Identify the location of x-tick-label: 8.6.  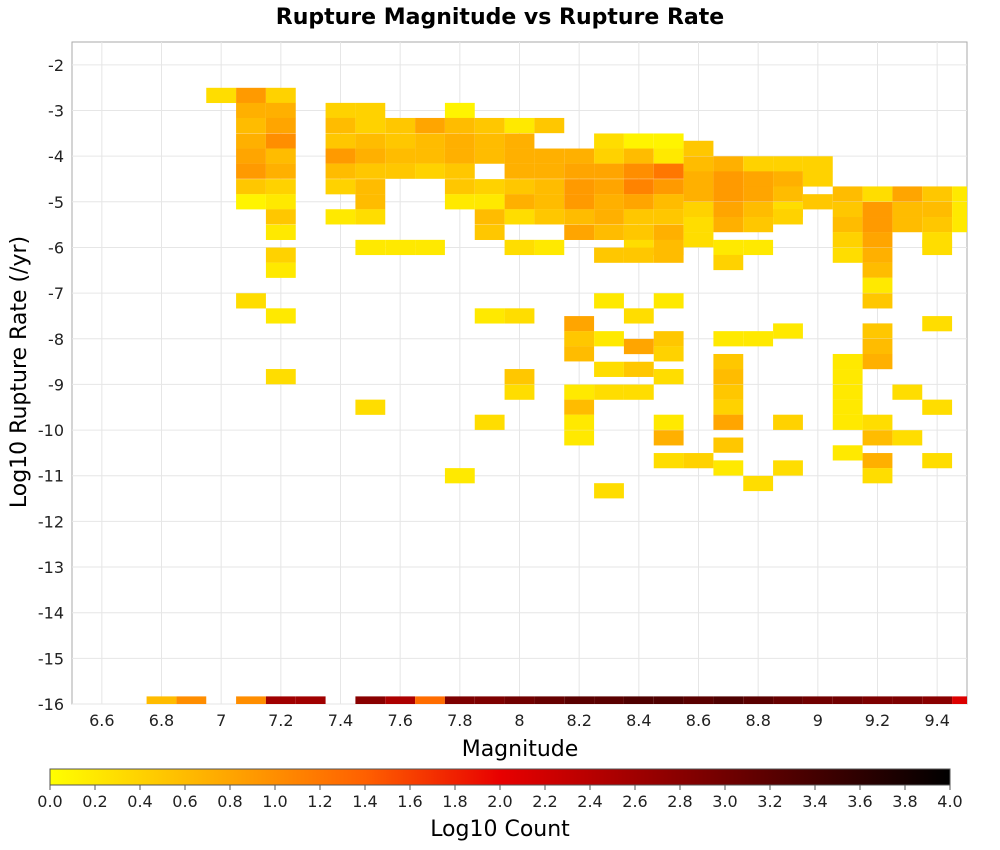
(698, 720).